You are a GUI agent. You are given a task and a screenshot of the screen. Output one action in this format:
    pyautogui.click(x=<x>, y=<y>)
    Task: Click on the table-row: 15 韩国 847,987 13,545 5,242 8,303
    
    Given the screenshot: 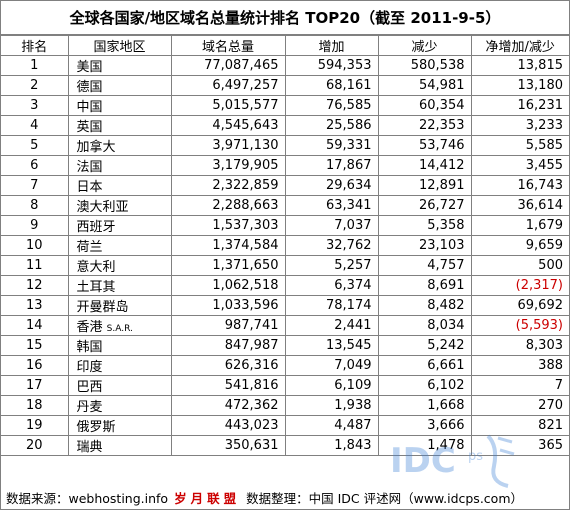 What is the action you would take?
    pyautogui.click(x=285, y=345)
    